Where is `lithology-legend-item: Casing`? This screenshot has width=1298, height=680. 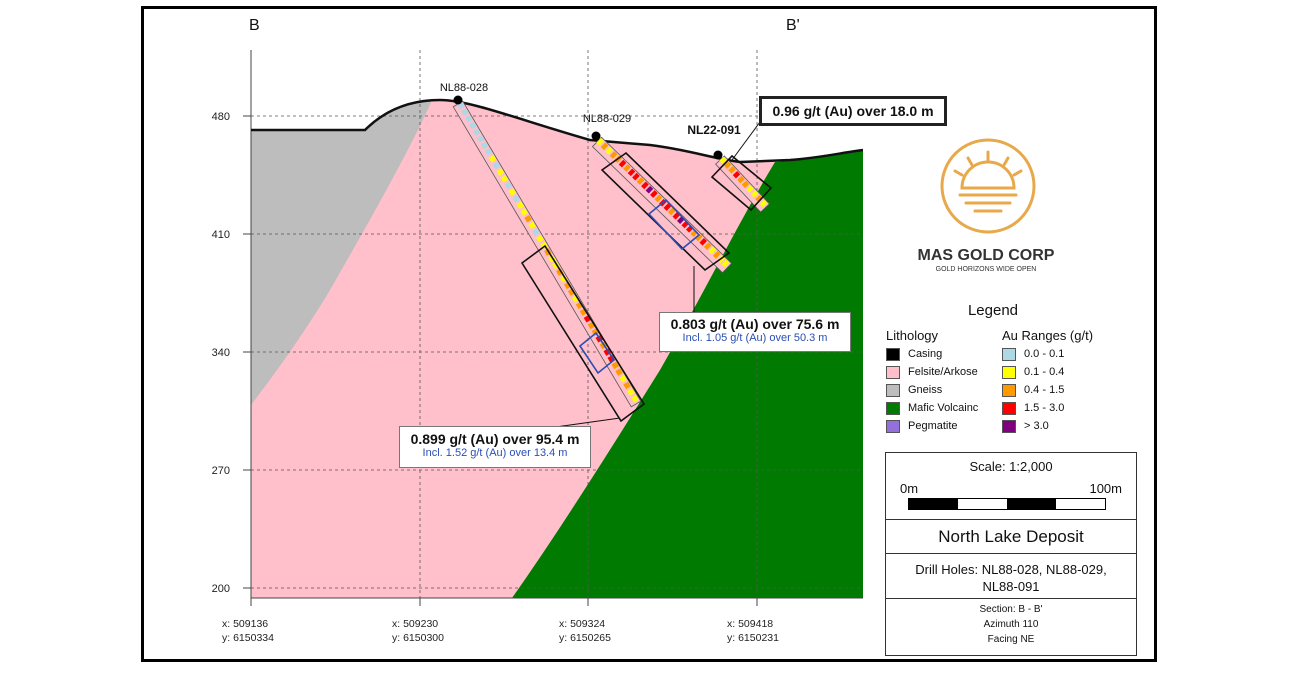 lithology-legend-item: Casing is located at coordinates (932, 354).